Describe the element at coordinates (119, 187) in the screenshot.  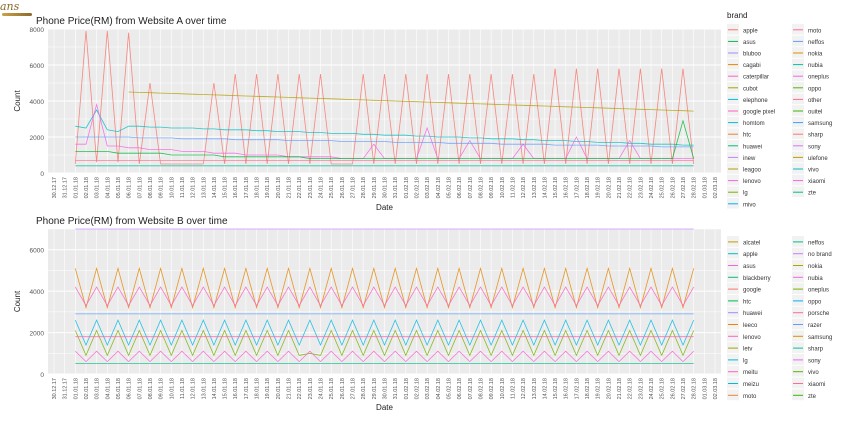
I see `x-tick-label: 05.01.18` at that location.